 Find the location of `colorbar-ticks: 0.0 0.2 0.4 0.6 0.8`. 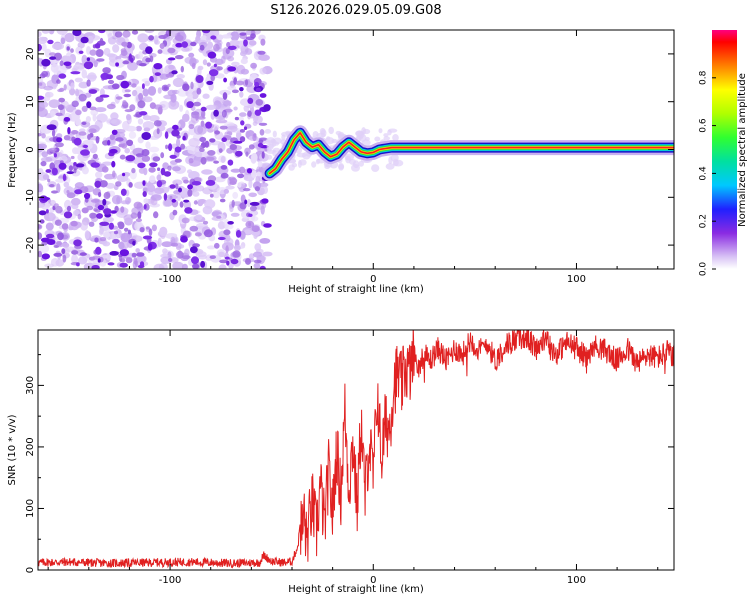

colorbar-ticks: 0.0 0.2 0.4 0.6 0.8 is located at coordinates (707, 173).